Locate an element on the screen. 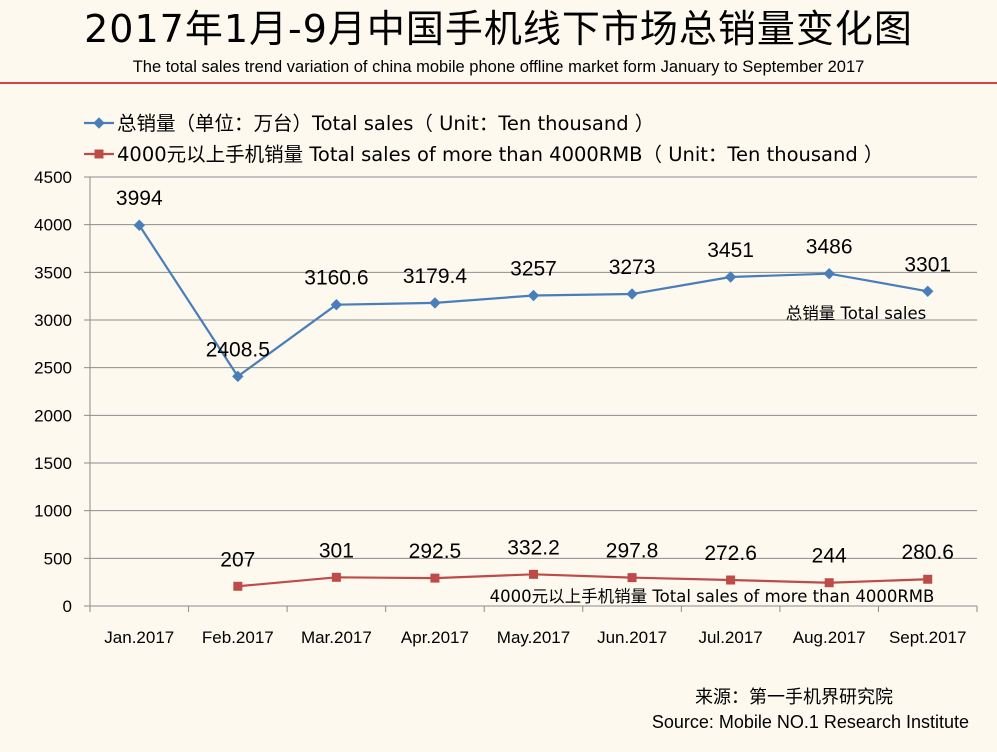  data-label: 3486 is located at coordinates (829, 247).